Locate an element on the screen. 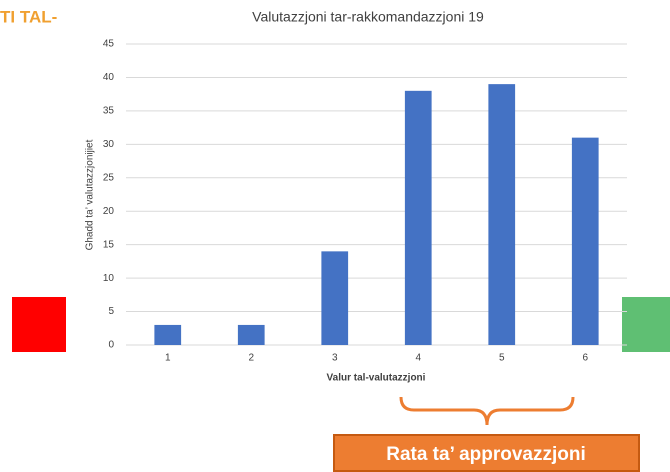 This screenshot has height=472, width=670. approval-box is located at coordinates (486, 453).